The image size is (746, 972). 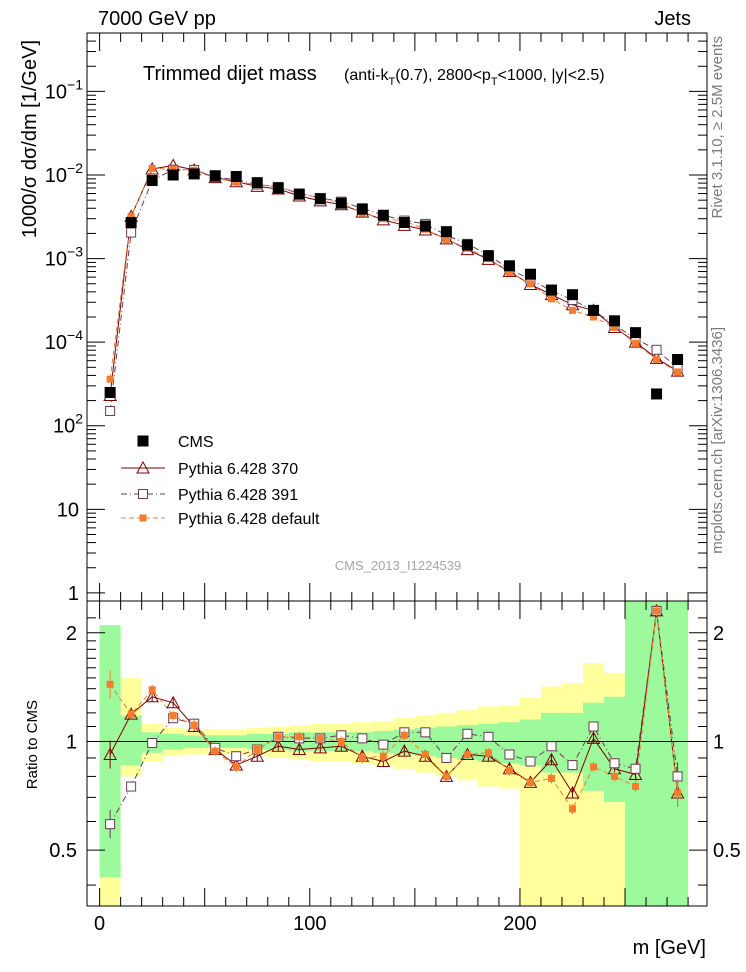 What do you see at coordinates (238, 469) in the screenshot?
I see `legend-label: Pythia 6.428 370` at bounding box center [238, 469].